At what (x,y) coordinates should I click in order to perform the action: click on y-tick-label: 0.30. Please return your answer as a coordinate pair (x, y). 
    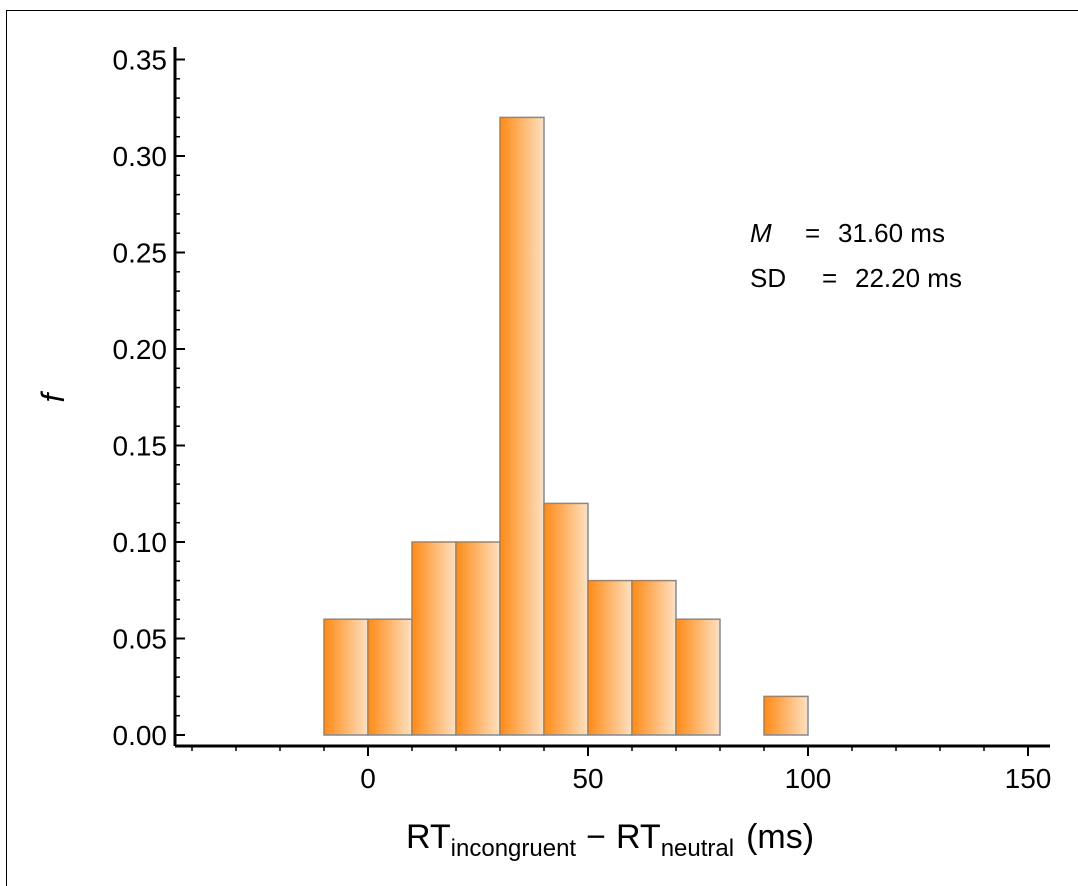
    Looking at the image, I should click on (140, 156).